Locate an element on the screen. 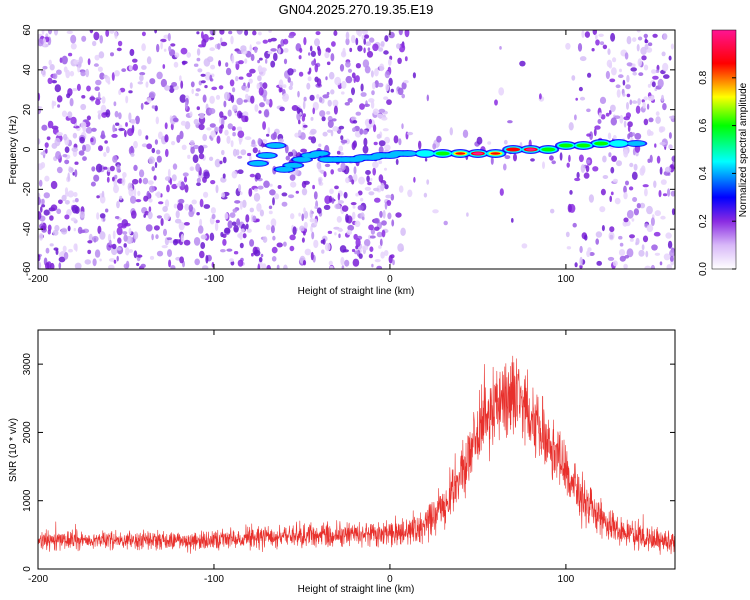 This screenshot has width=750, height=600. y-tick-label: 60 is located at coordinates (27, 30).